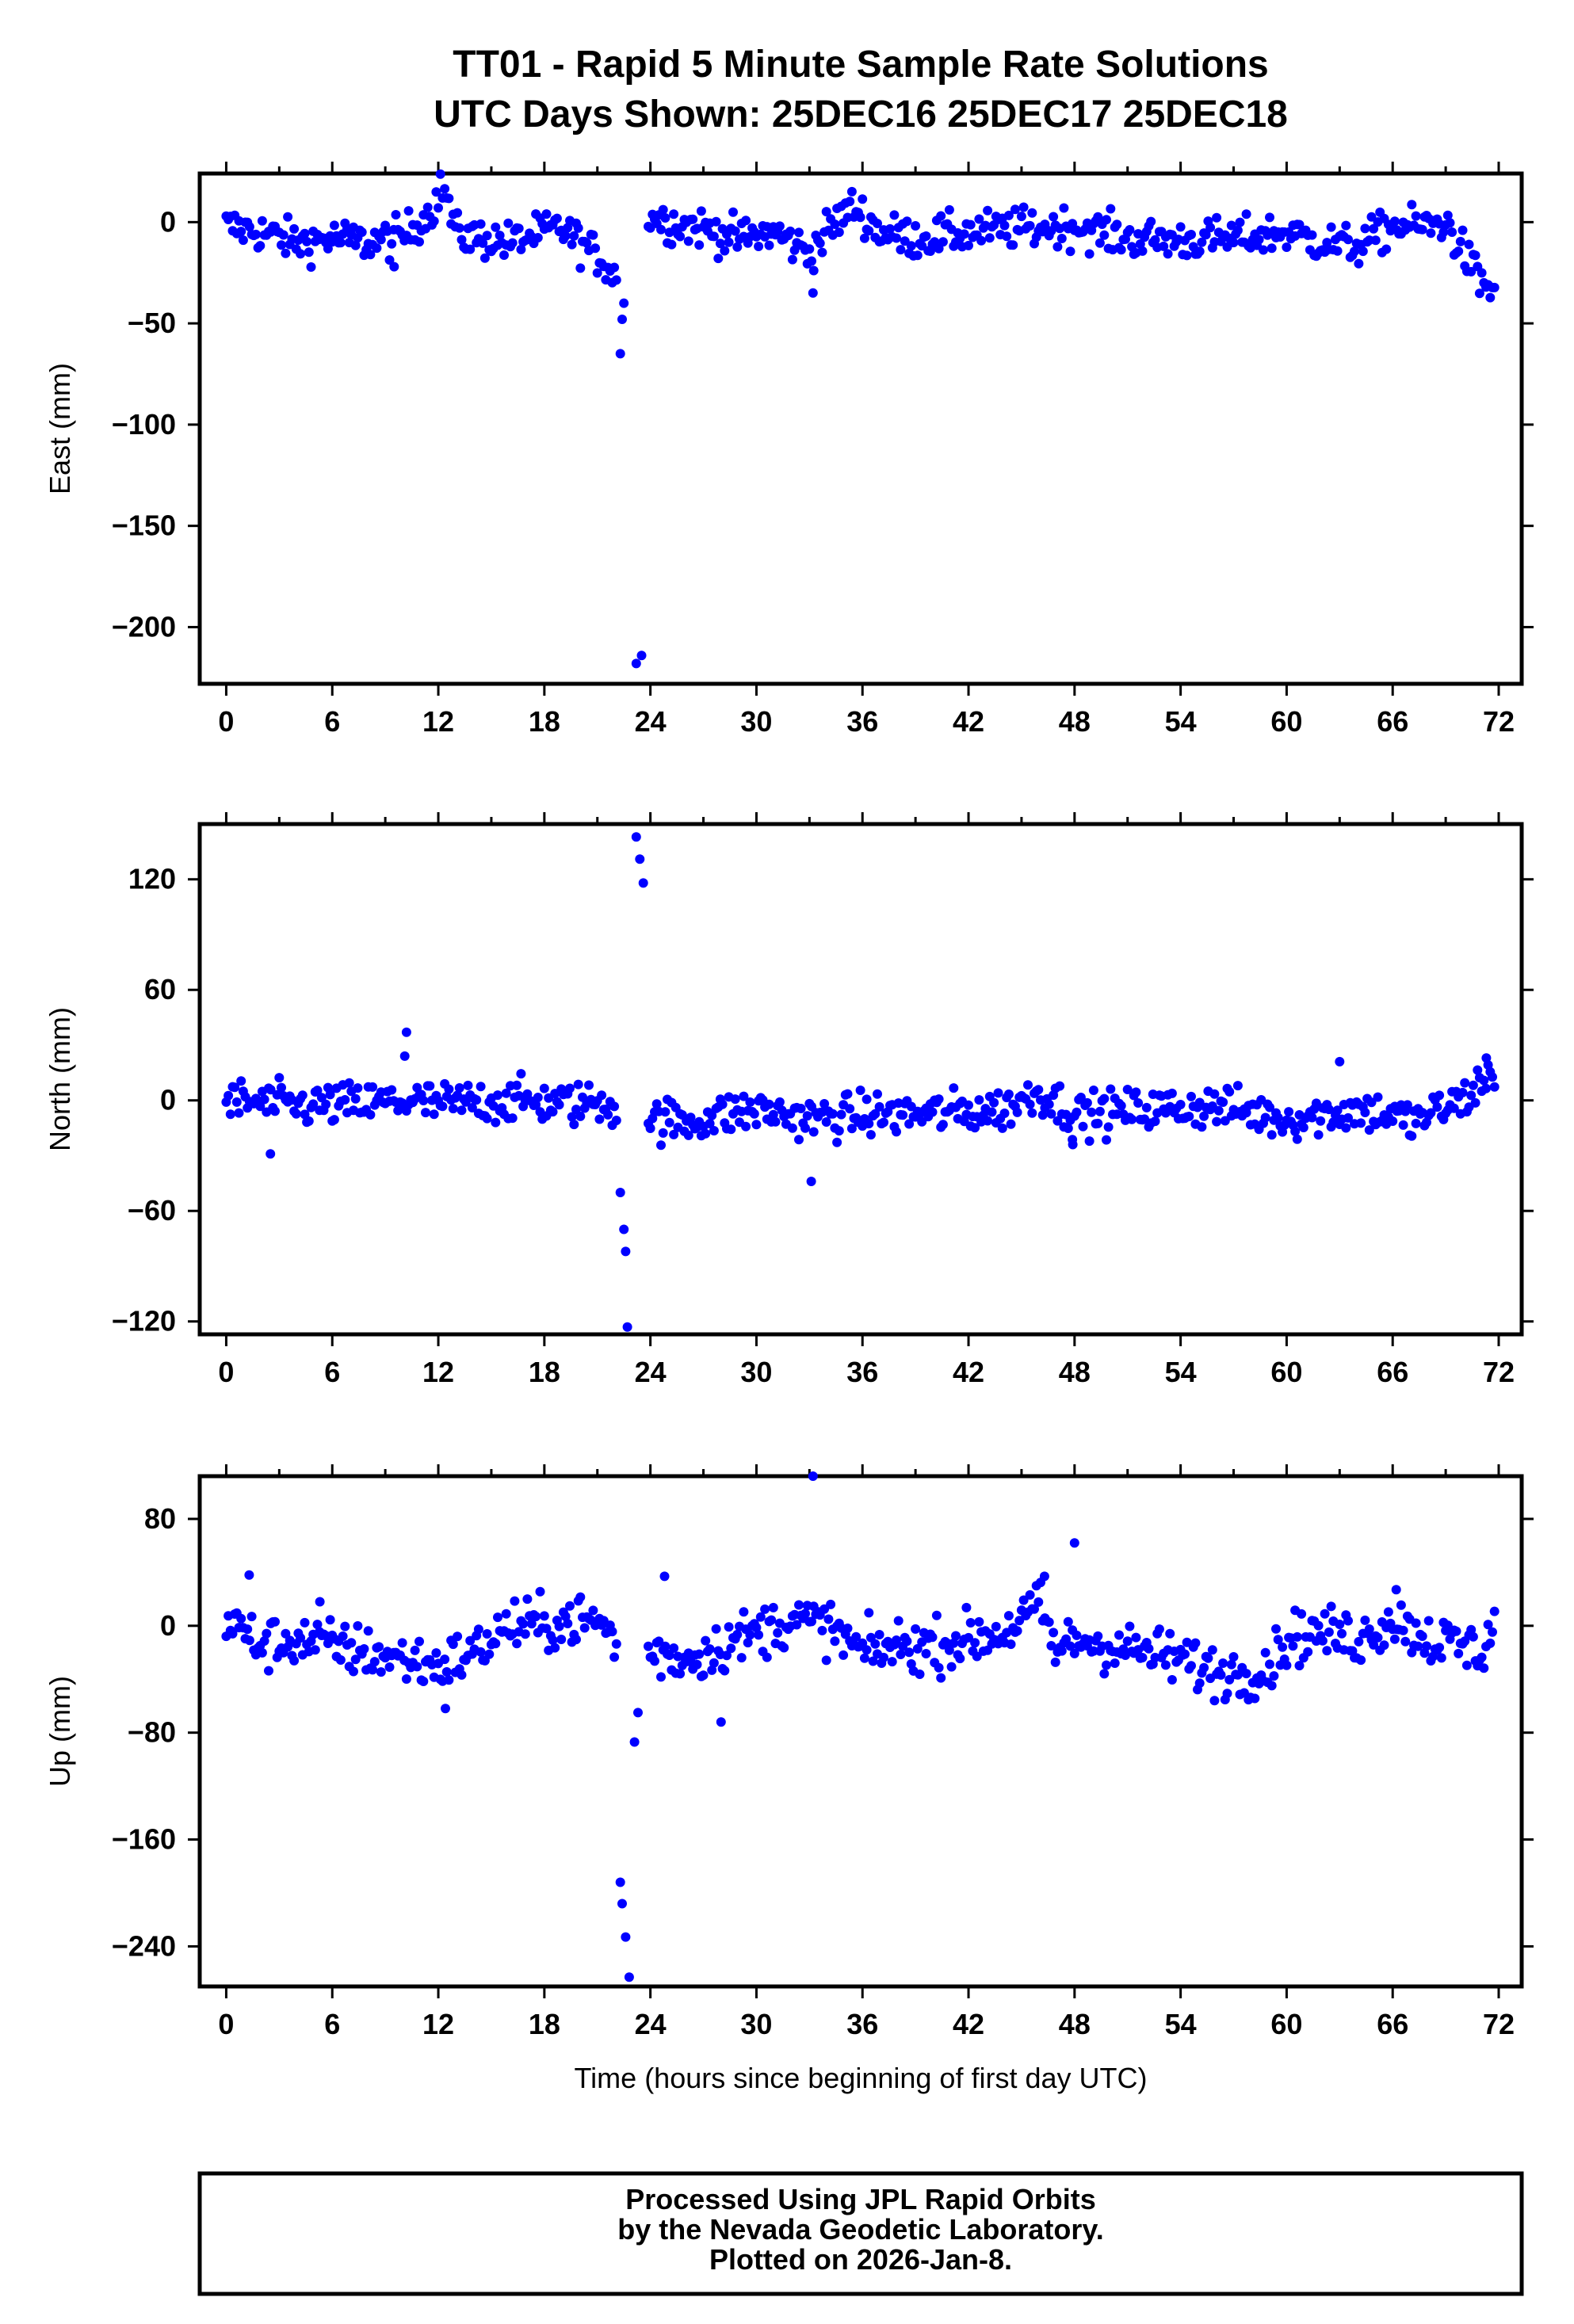  What do you see at coordinates (756, 2024) in the screenshot?
I see `x-tick-label: 30` at bounding box center [756, 2024].